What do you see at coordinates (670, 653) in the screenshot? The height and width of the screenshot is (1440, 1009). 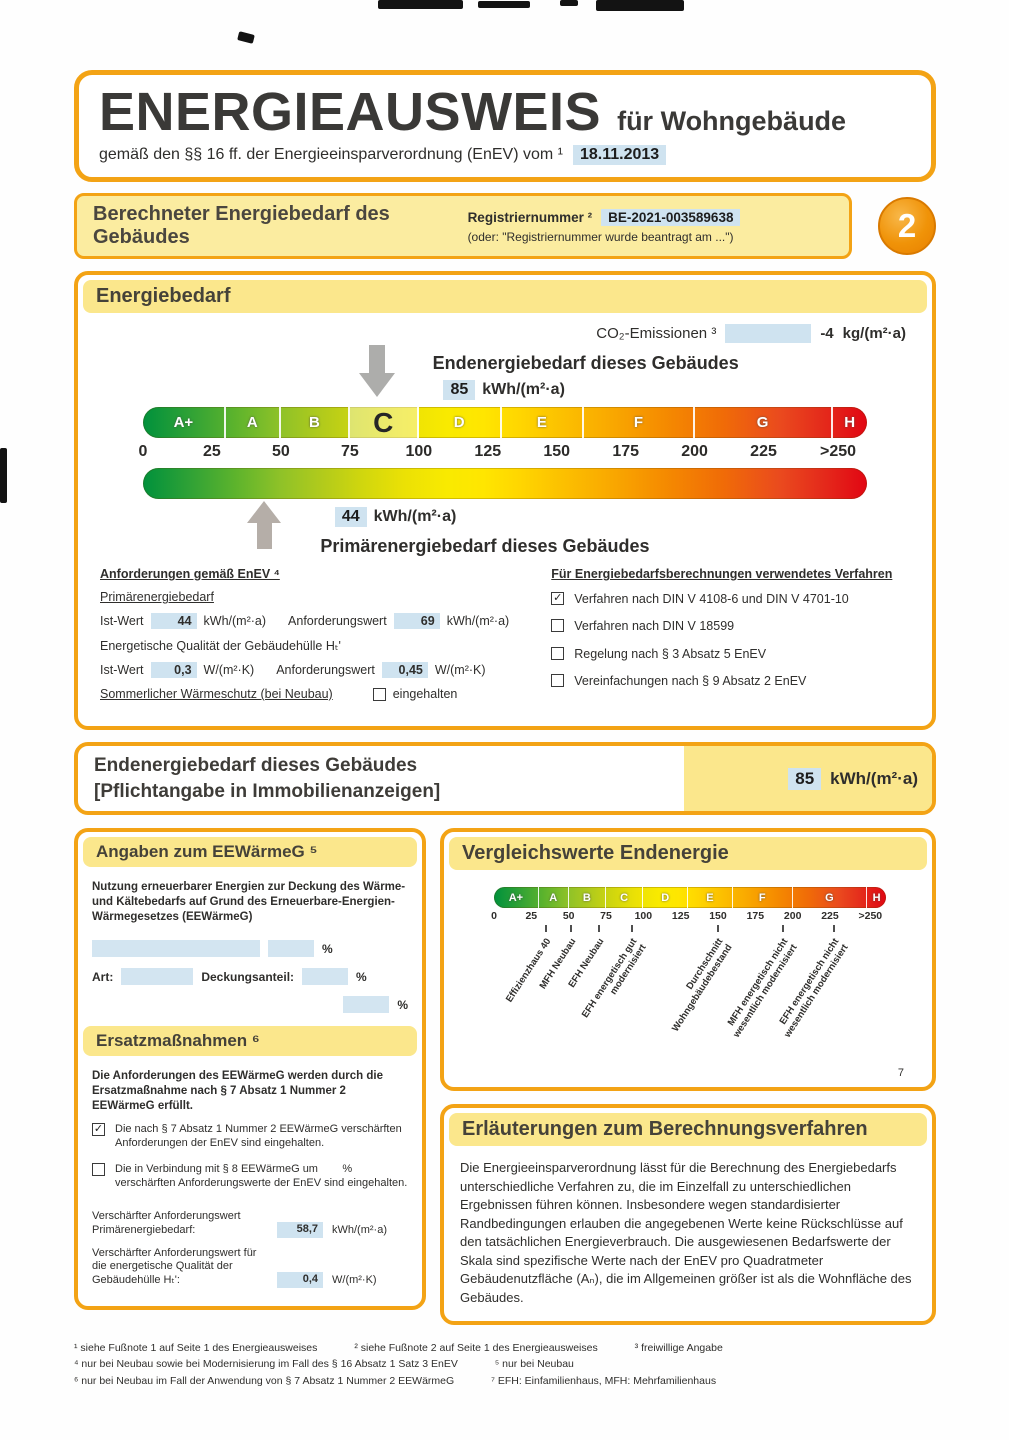 I see `method-label: Regelung nach § 3 Absatz 5 EnEV` at bounding box center [670, 653].